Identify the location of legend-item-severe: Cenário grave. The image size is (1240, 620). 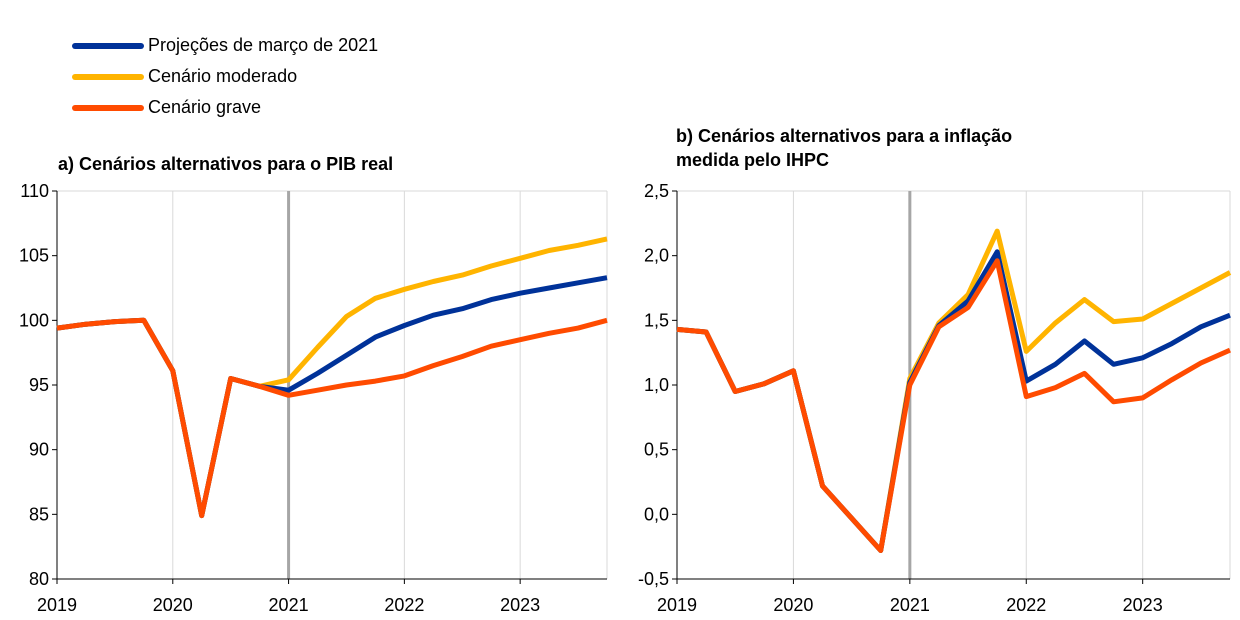
(225, 107).